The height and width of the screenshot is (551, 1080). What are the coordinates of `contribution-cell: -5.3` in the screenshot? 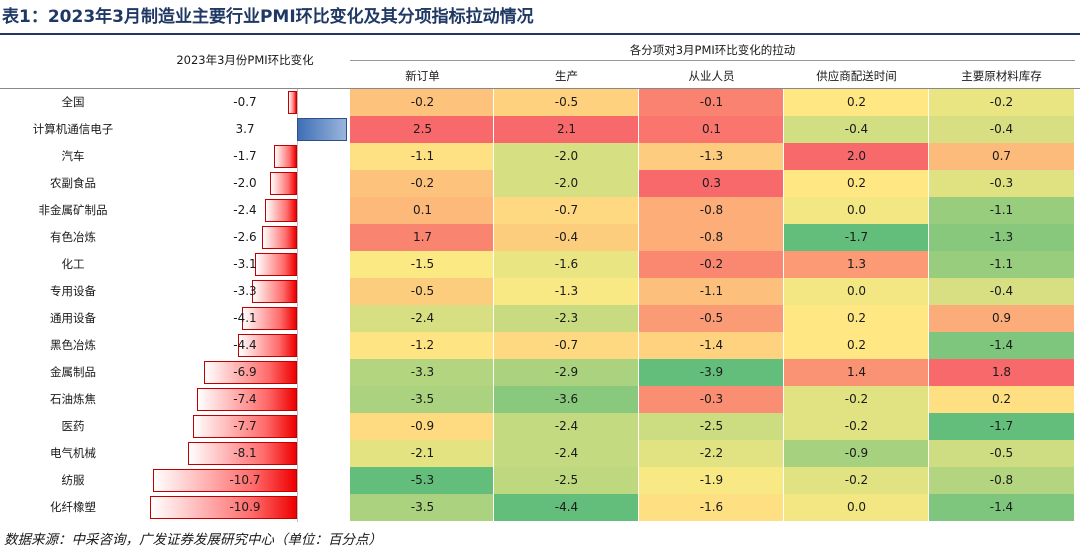 It's located at (422, 480).